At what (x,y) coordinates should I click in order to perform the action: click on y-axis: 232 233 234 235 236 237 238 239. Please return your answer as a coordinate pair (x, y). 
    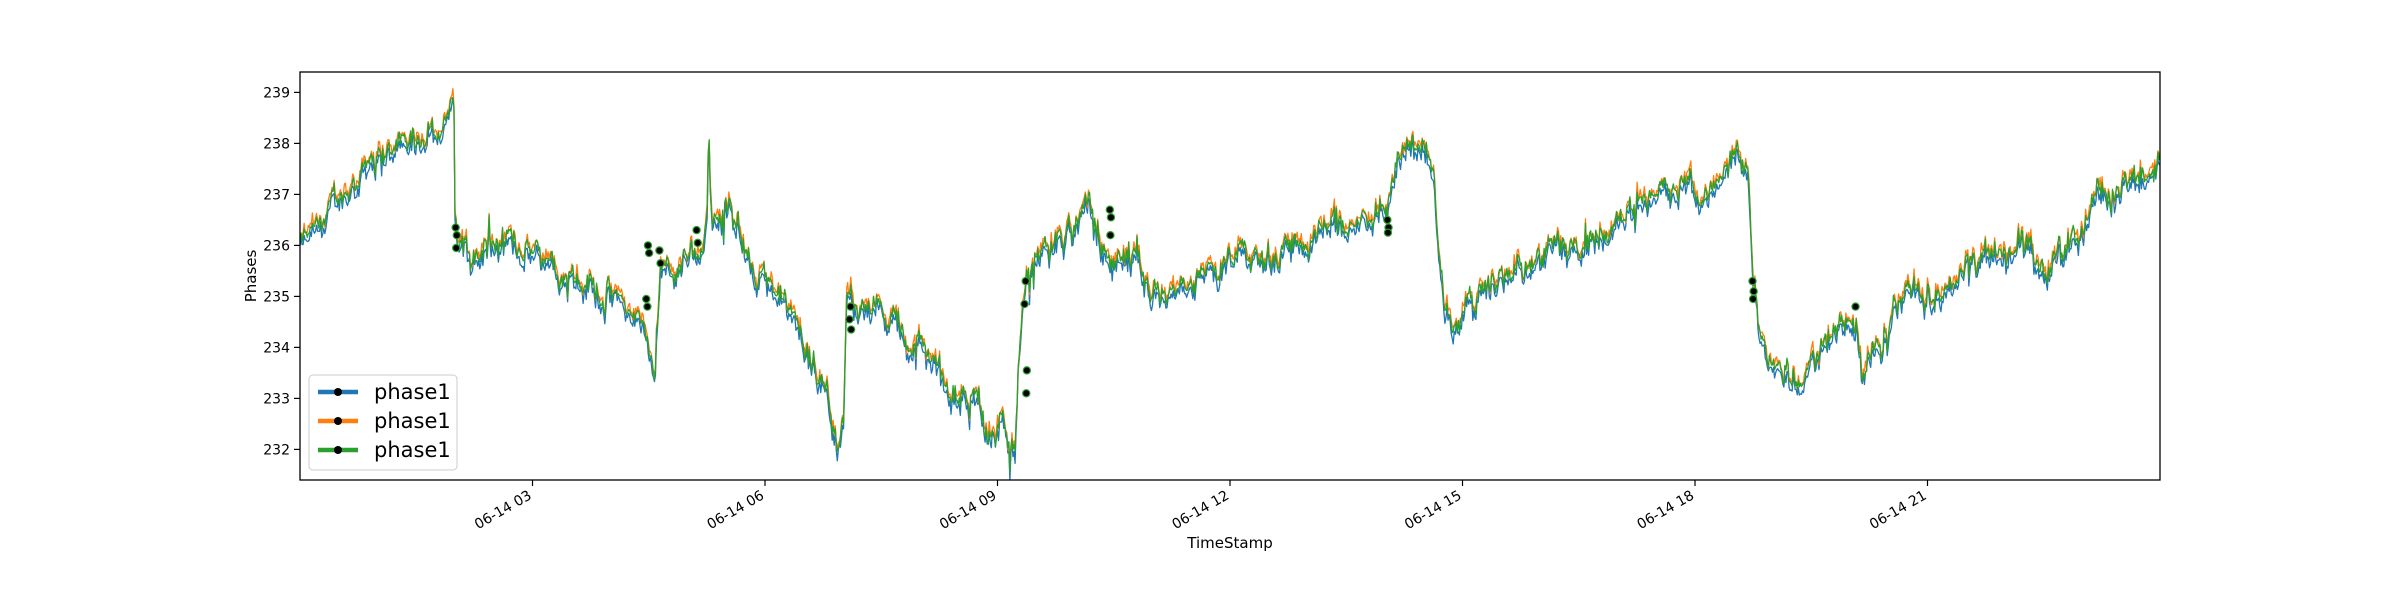
    Looking at the image, I should click on (281, 271).